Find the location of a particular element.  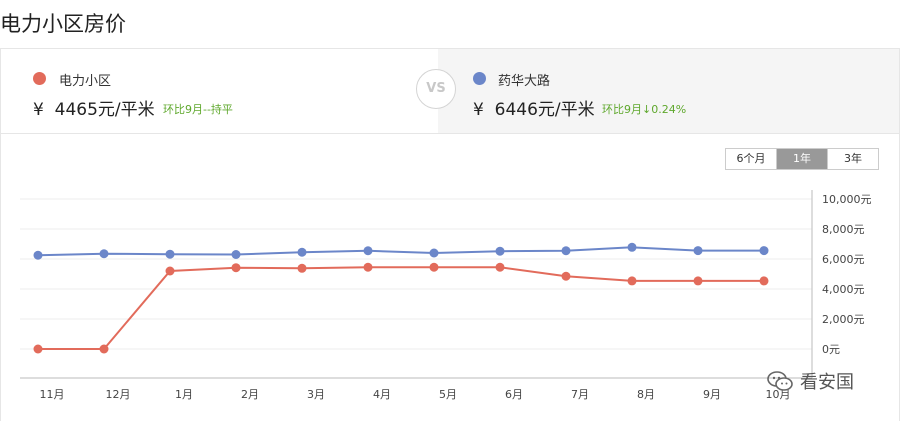

x-tick-label: 1月 is located at coordinates (184, 394).